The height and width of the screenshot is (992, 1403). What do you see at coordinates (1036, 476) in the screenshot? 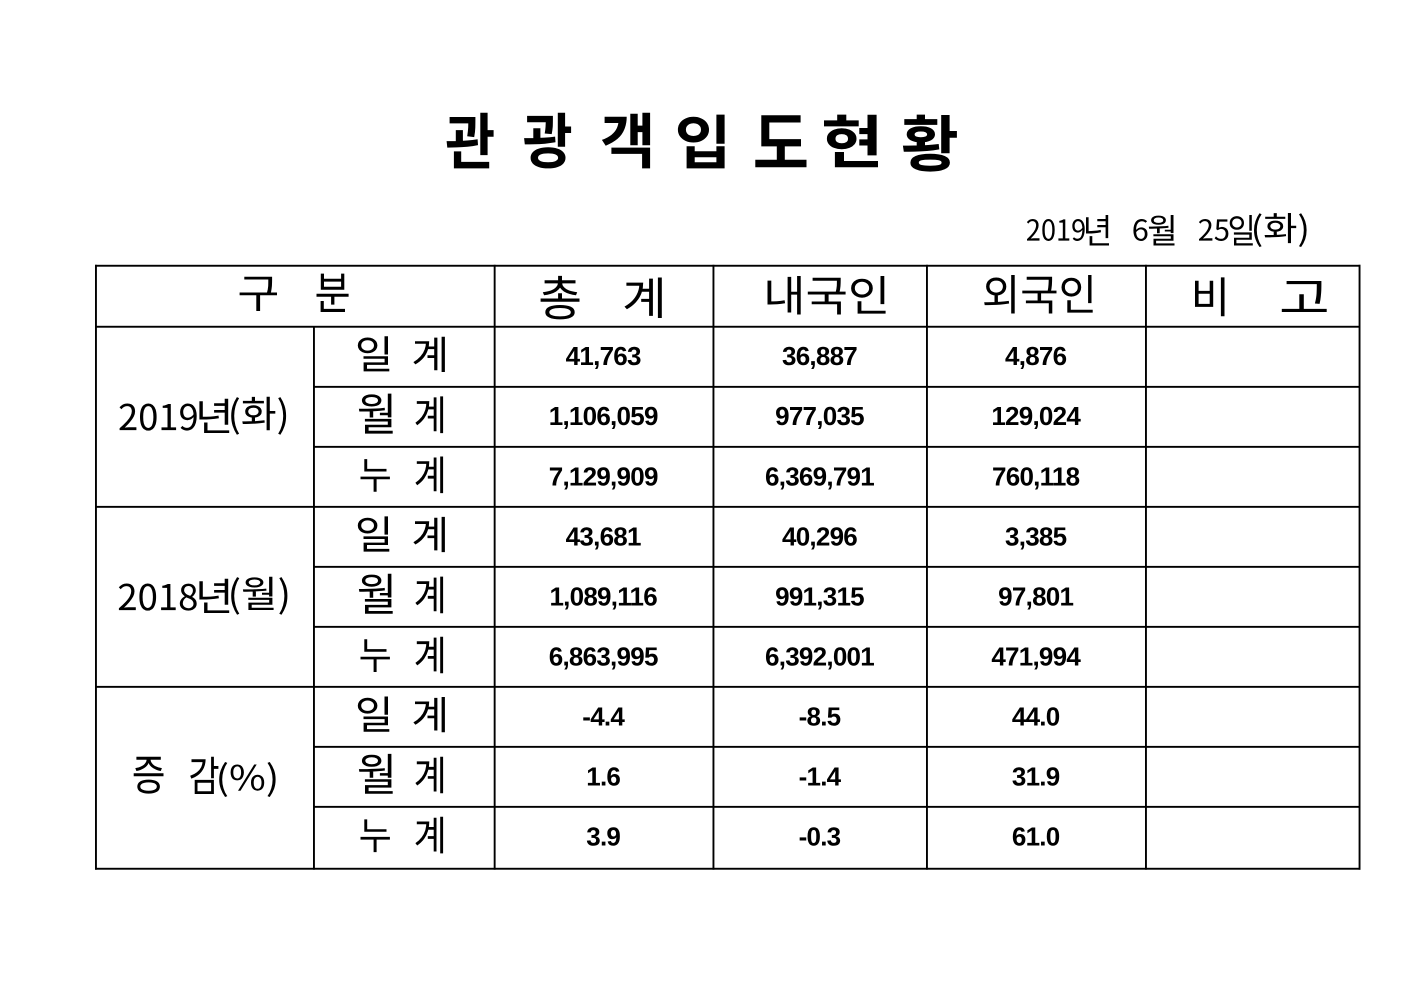
I see `svg-text: 760,118` at bounding box center [1036, 476].